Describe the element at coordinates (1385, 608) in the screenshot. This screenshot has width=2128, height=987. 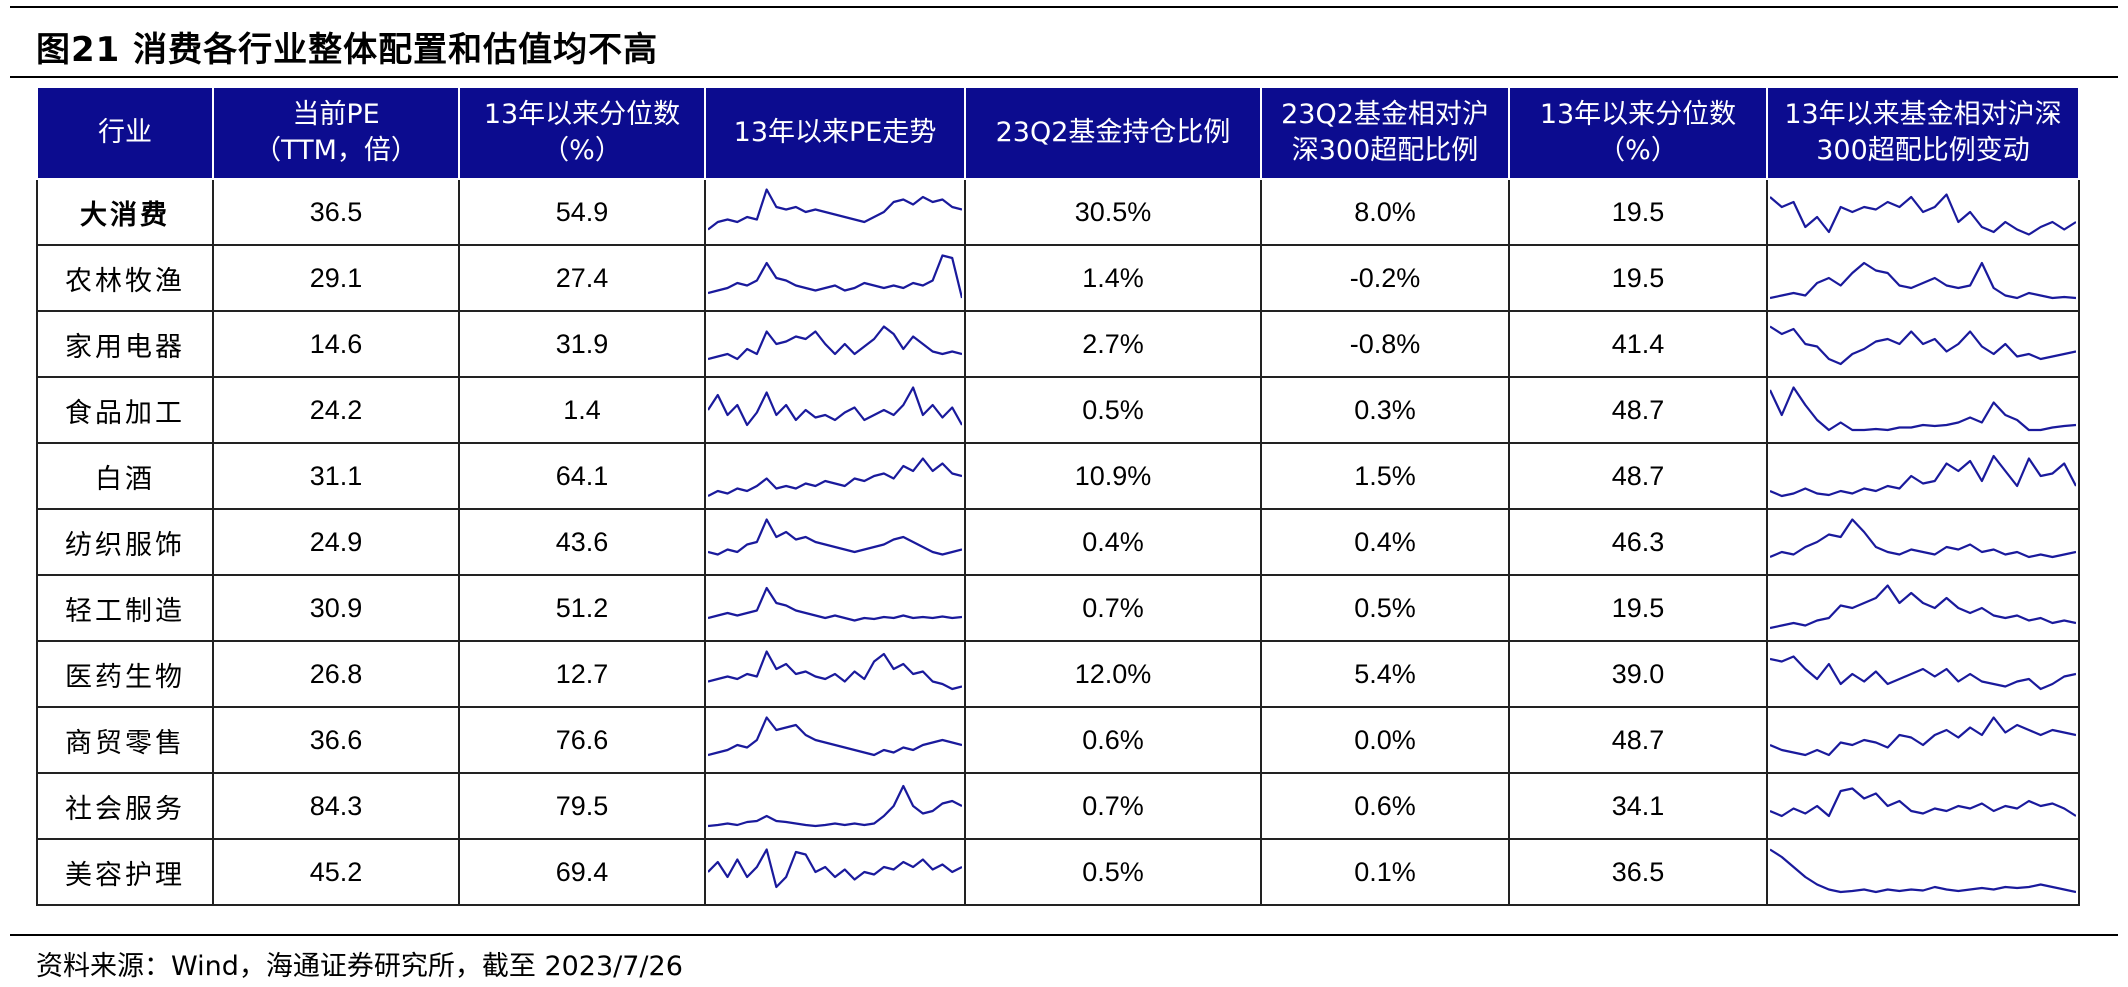
I see `overweight-ratio-value: 0.5%` at that location.